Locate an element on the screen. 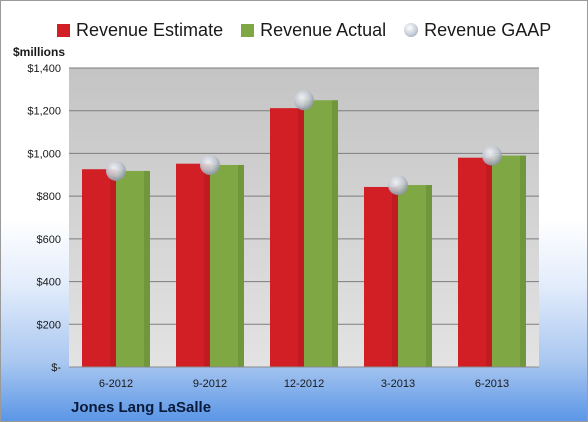  legend-label-gaap: Revenue GAAP is located at coordinates (488, 29).